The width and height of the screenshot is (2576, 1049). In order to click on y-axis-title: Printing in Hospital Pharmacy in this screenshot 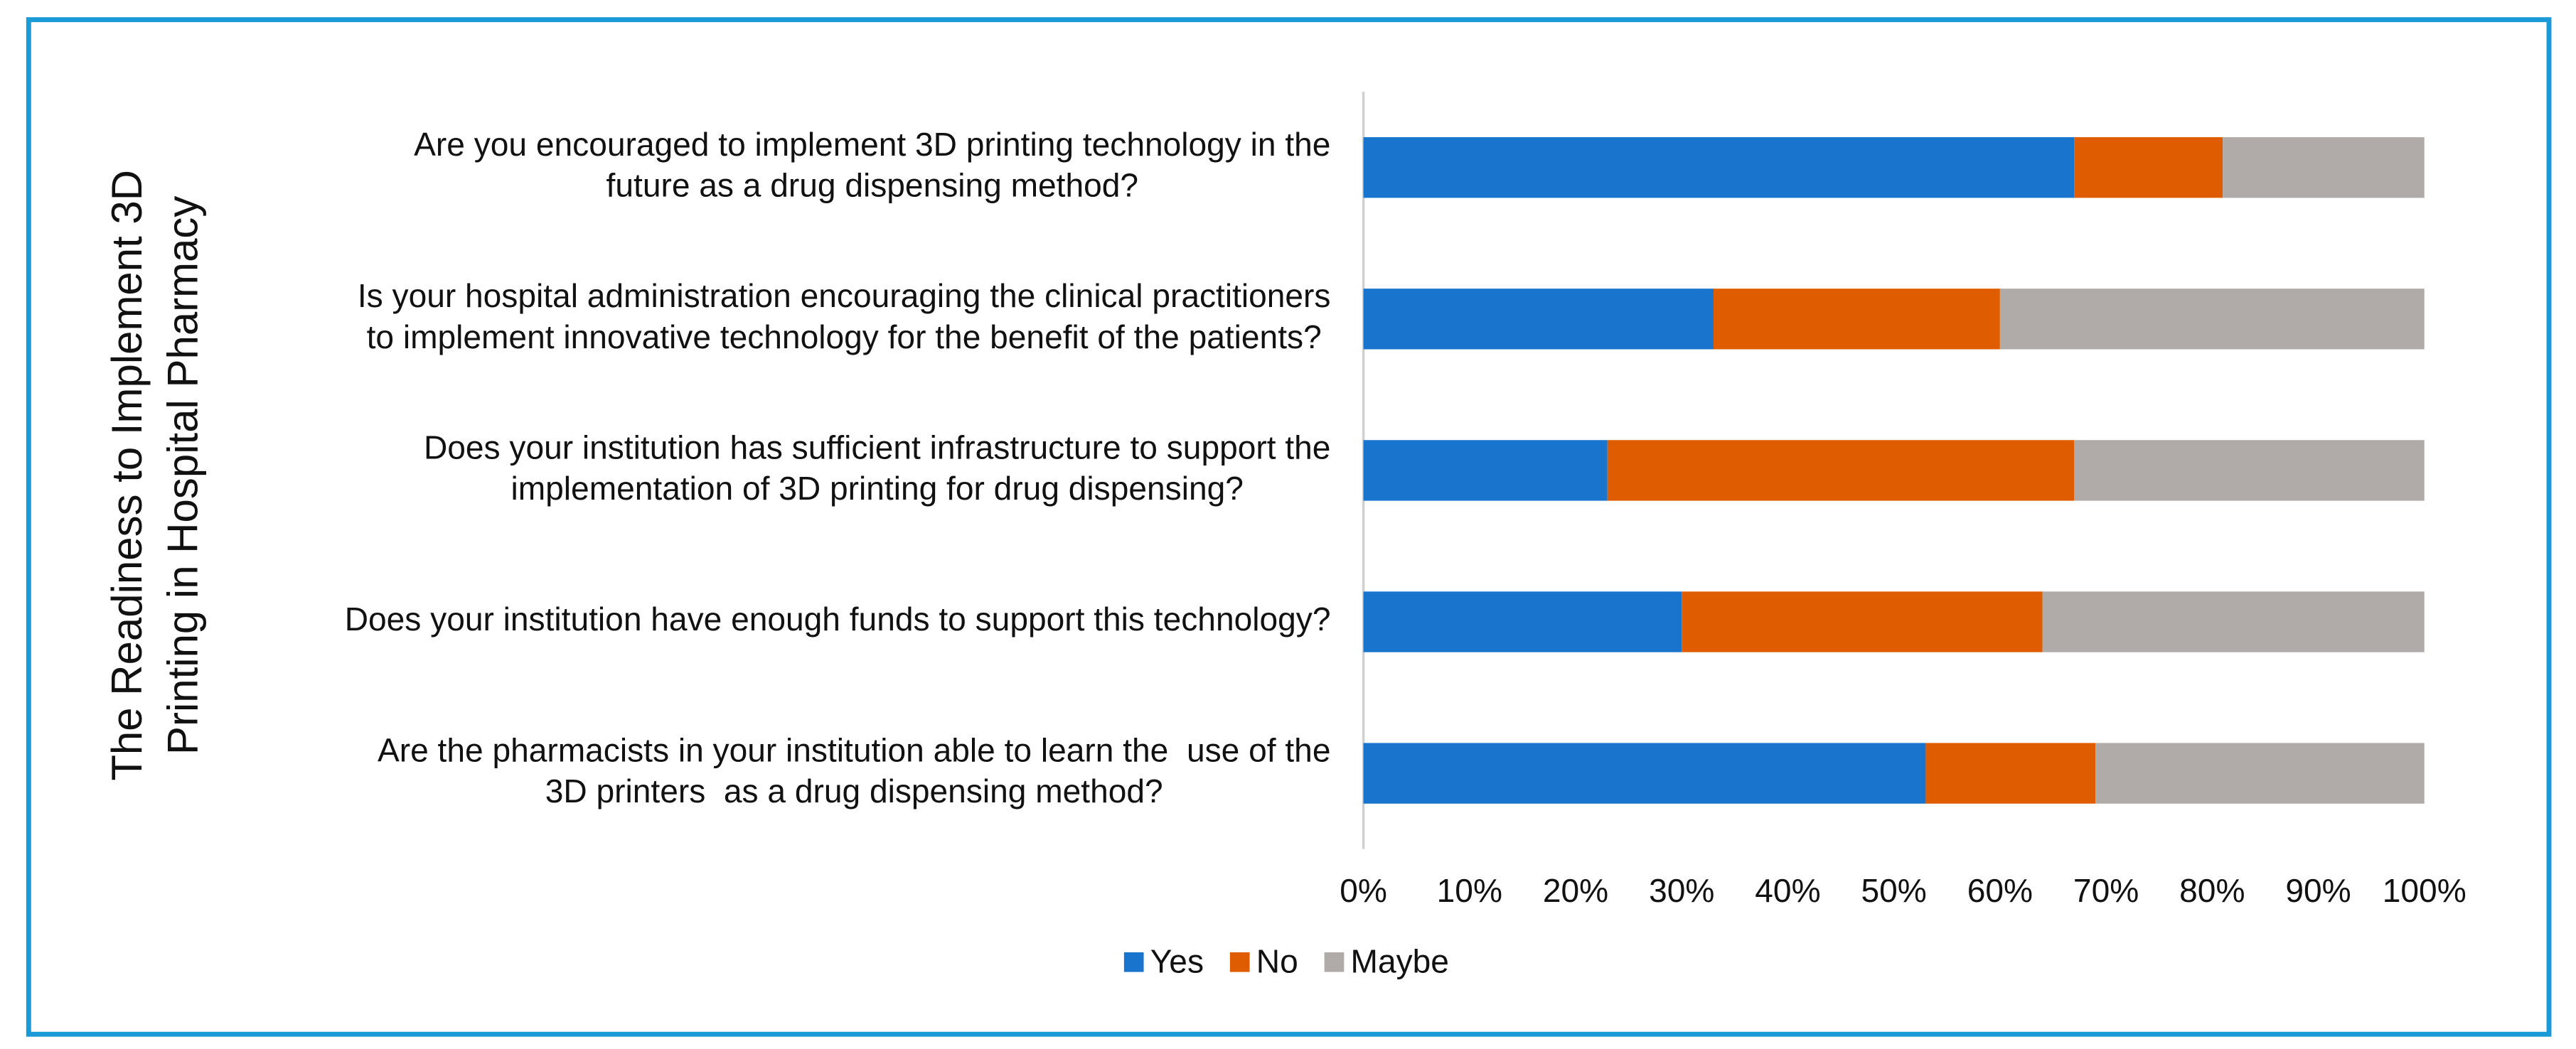, I will do `click(183, 475)`.